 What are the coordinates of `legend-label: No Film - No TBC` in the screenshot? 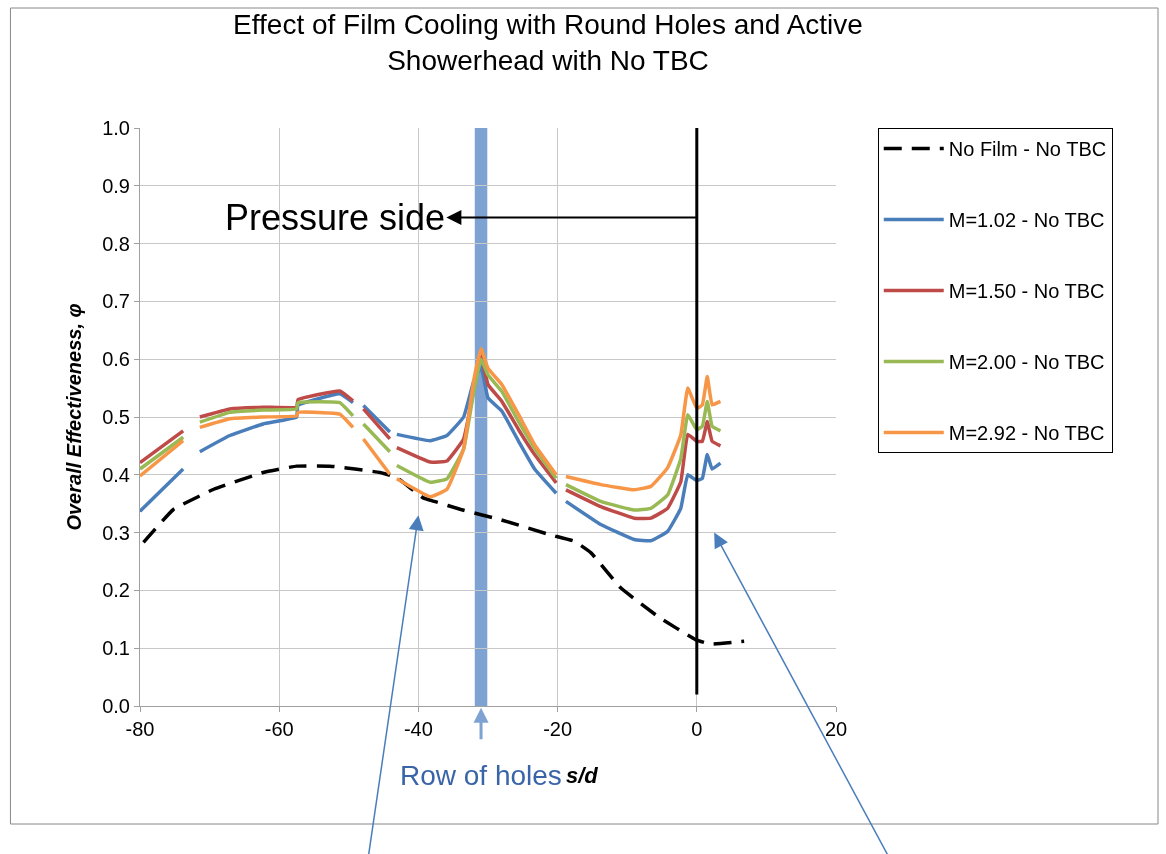 It's located at (1027, 149).